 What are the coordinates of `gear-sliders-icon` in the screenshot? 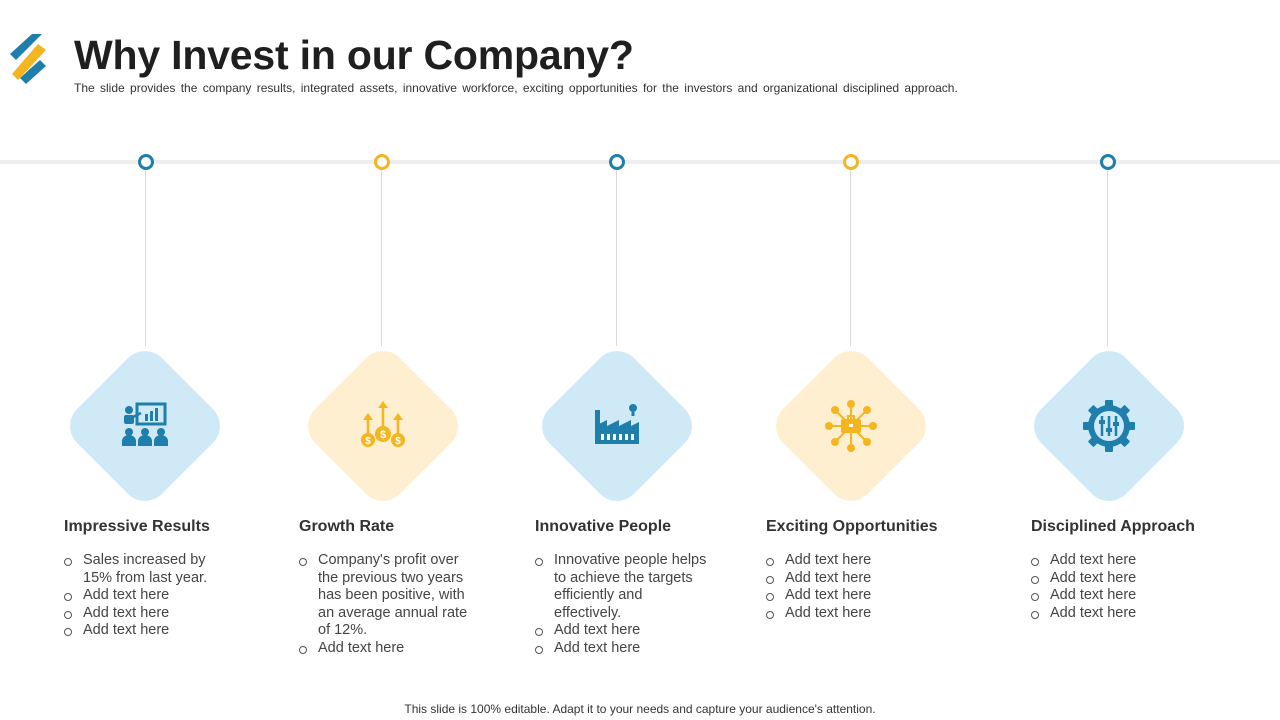 It's located at (1109, 426).